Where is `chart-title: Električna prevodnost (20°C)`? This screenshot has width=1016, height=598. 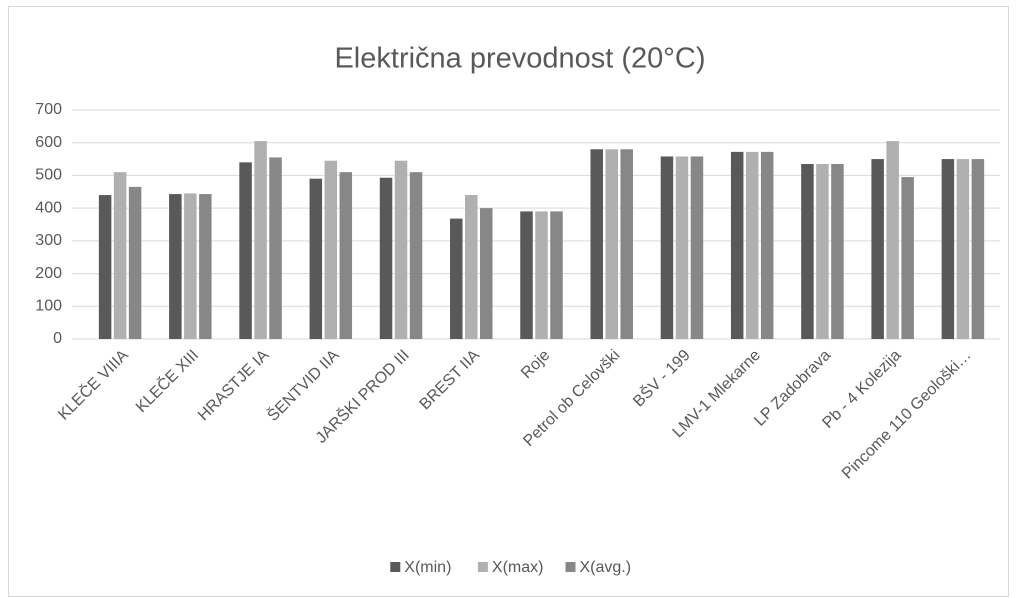
chart-title: Električna prevodnost (20°C) is located at coordinates (519, 59).